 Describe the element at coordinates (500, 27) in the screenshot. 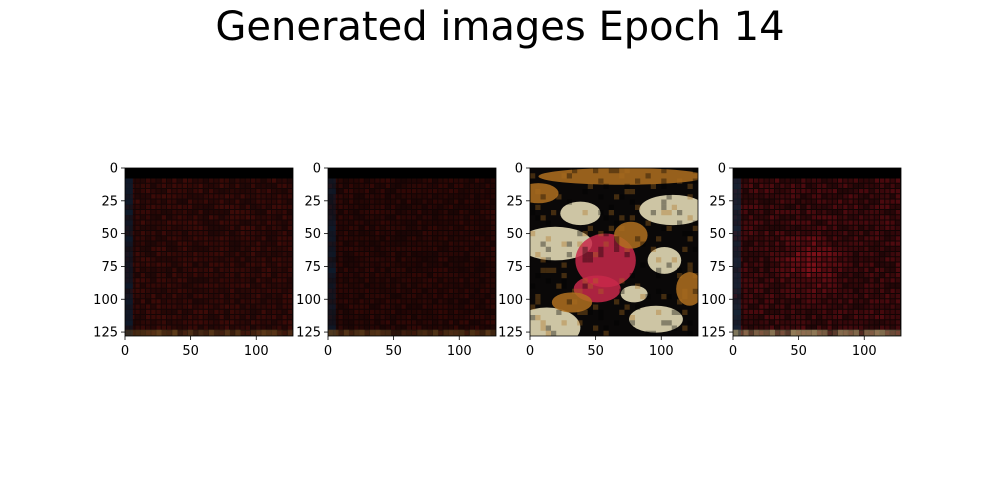

I see `figure-title: Generated images Epoch 14` at that location.